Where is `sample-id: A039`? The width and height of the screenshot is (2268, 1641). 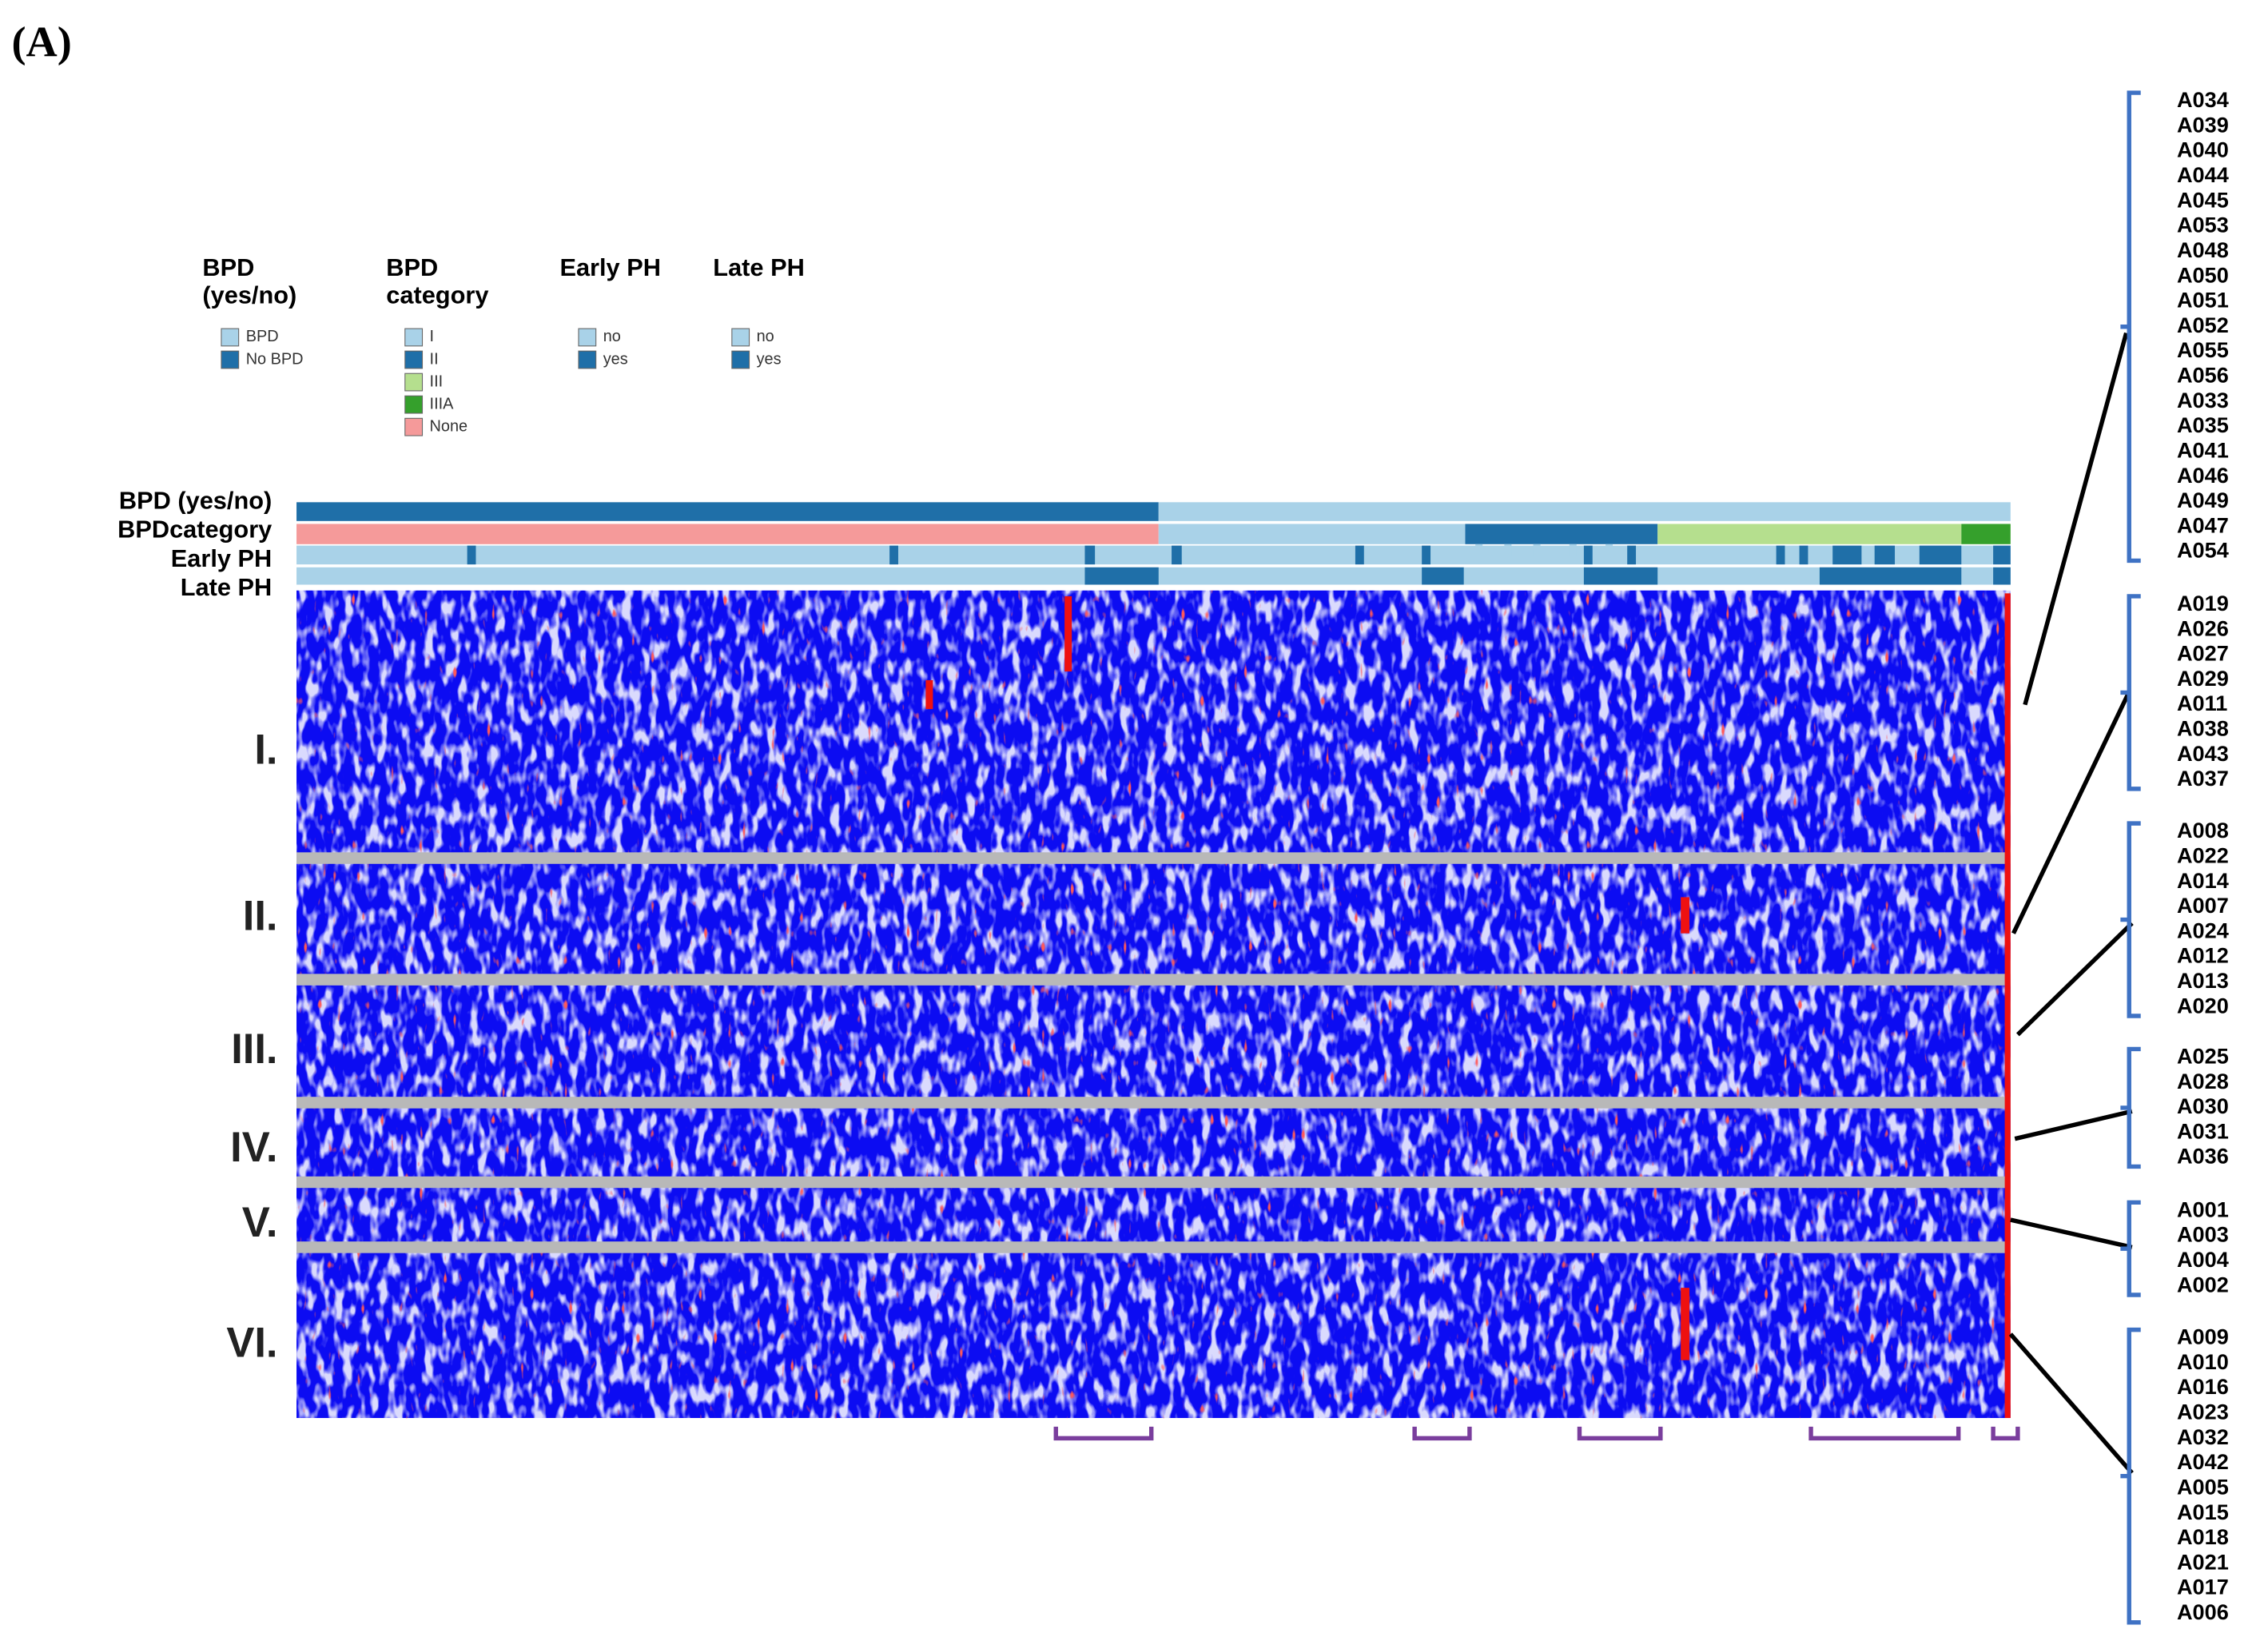 sample-id: A039 is located at coordinates (2203, 125).